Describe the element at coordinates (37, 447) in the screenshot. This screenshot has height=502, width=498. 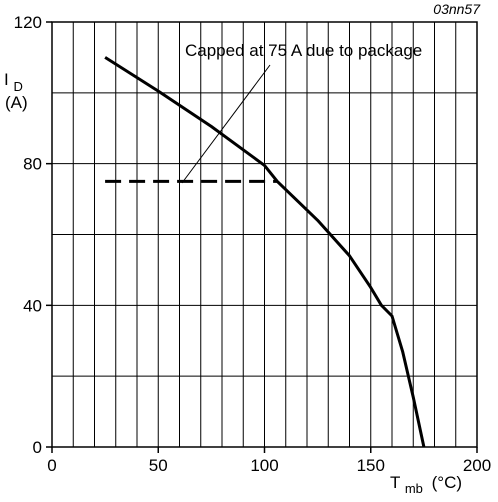
I see `y-tick-label: 0` at that location.